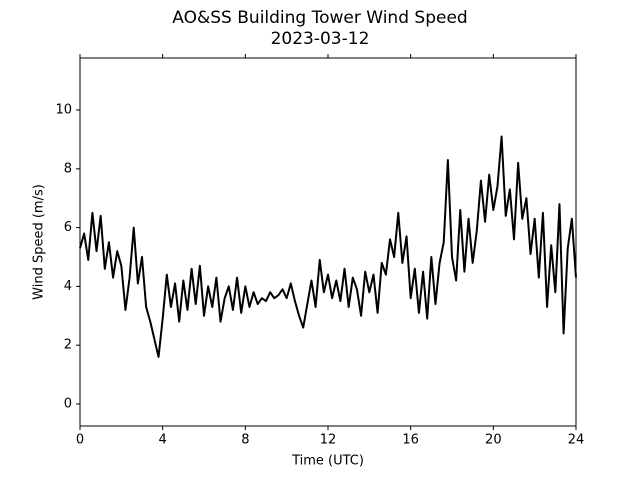  What do you see at coordinates (68, 168) in the screenshot?
I see `y-tick-label: 8` at bounding box center [68, 168].